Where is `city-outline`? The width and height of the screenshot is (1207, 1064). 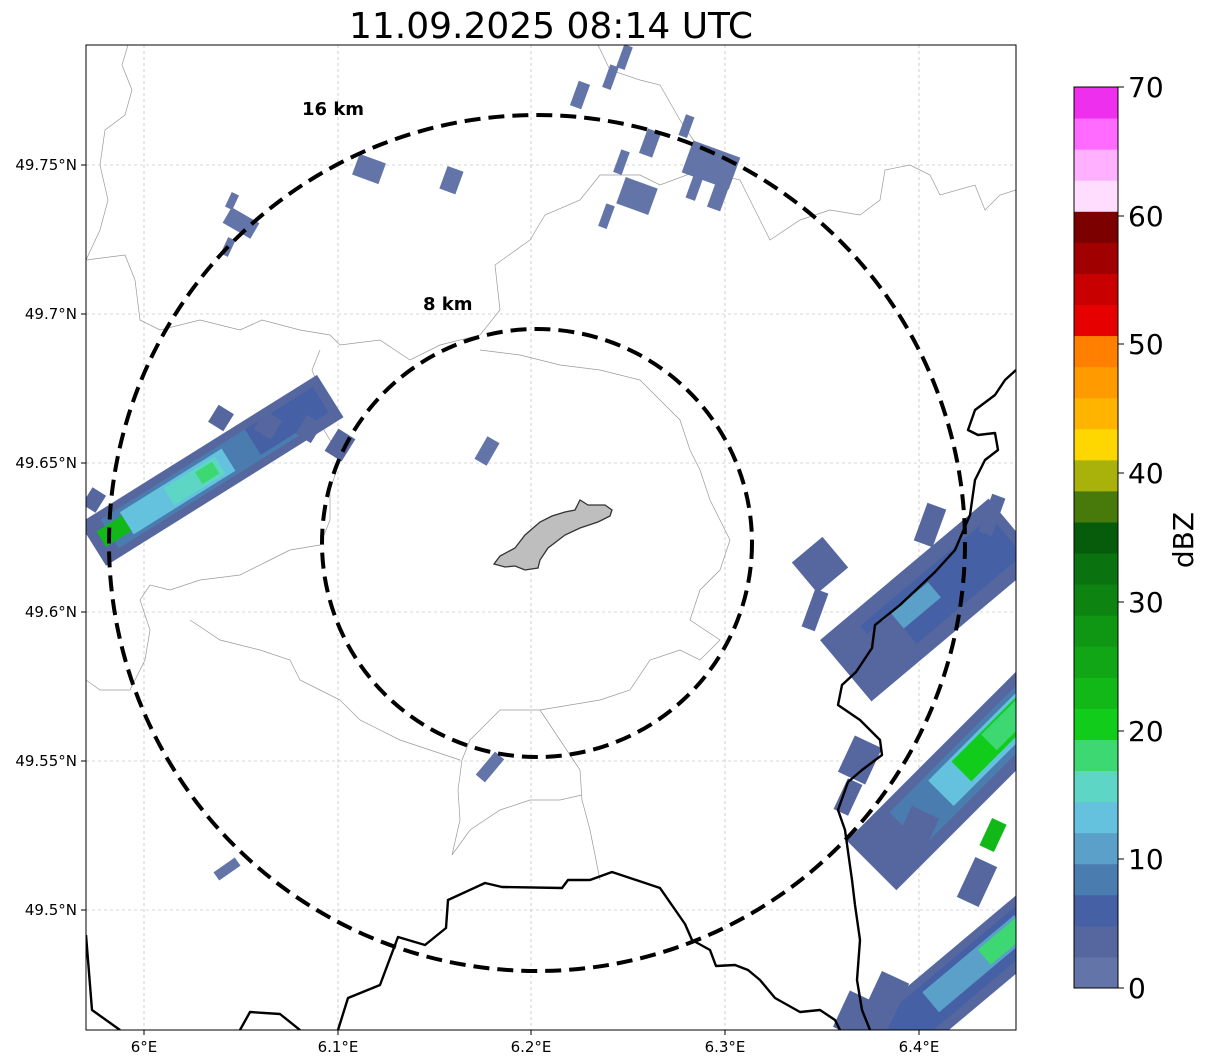 city-outline is located at coordinates (552, 535).